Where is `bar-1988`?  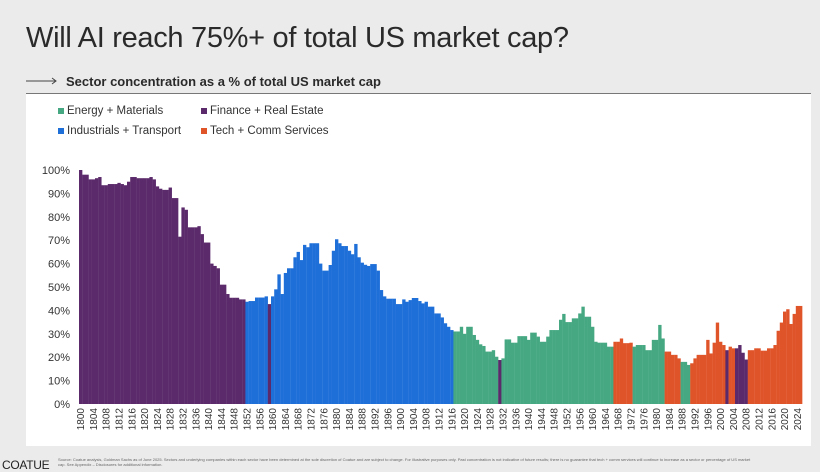 bar-1988 is located at coordinates (682, 382).